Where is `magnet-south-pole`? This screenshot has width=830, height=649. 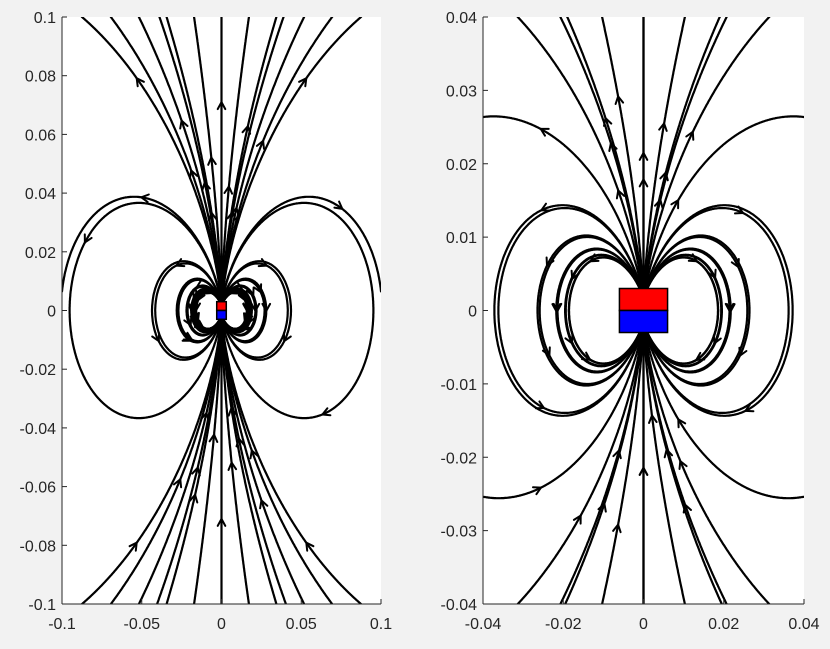 magnet-south-pole is located at coordinates (221, 315).